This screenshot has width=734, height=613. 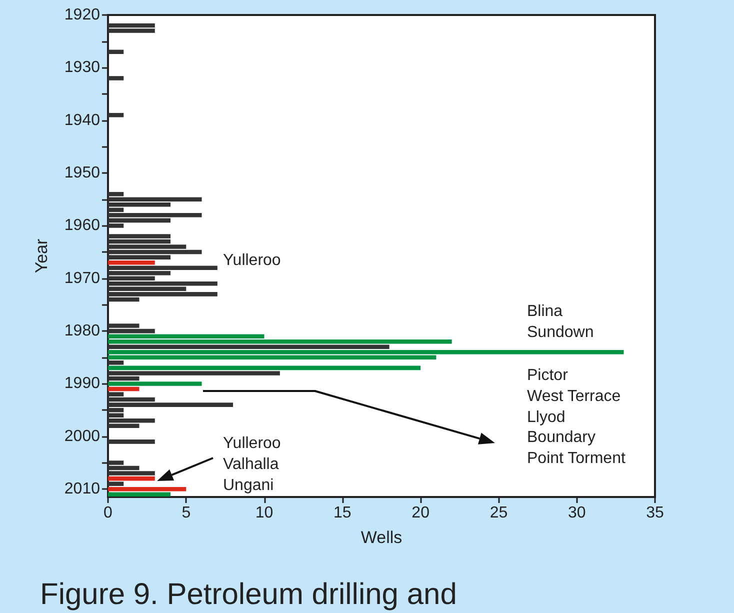 What do you see at coordinates (421, 513) in the screenshot?
I see `x-tick-label: 20` at bounding box center [421, 513].